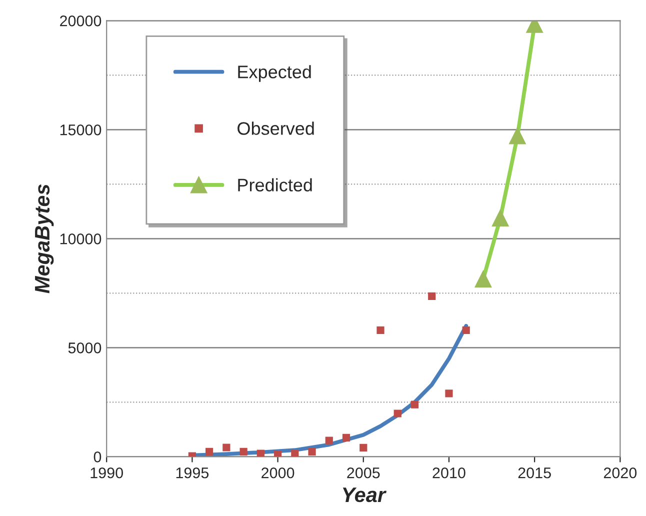  I want to click on y-tick-label: 20000, so click(81, 21).